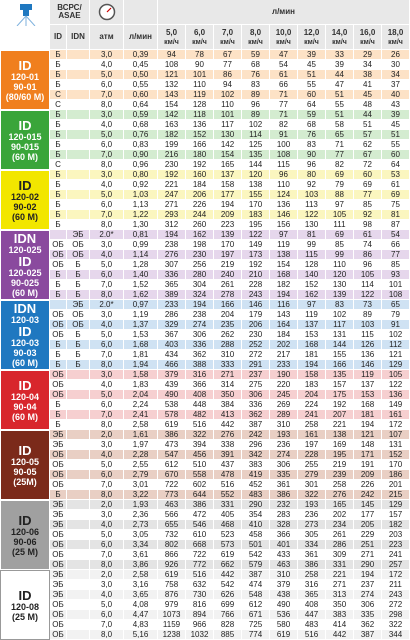 This screenshot has width=410, height=640. I want to click on application-rate: 158, so click(312, 375).